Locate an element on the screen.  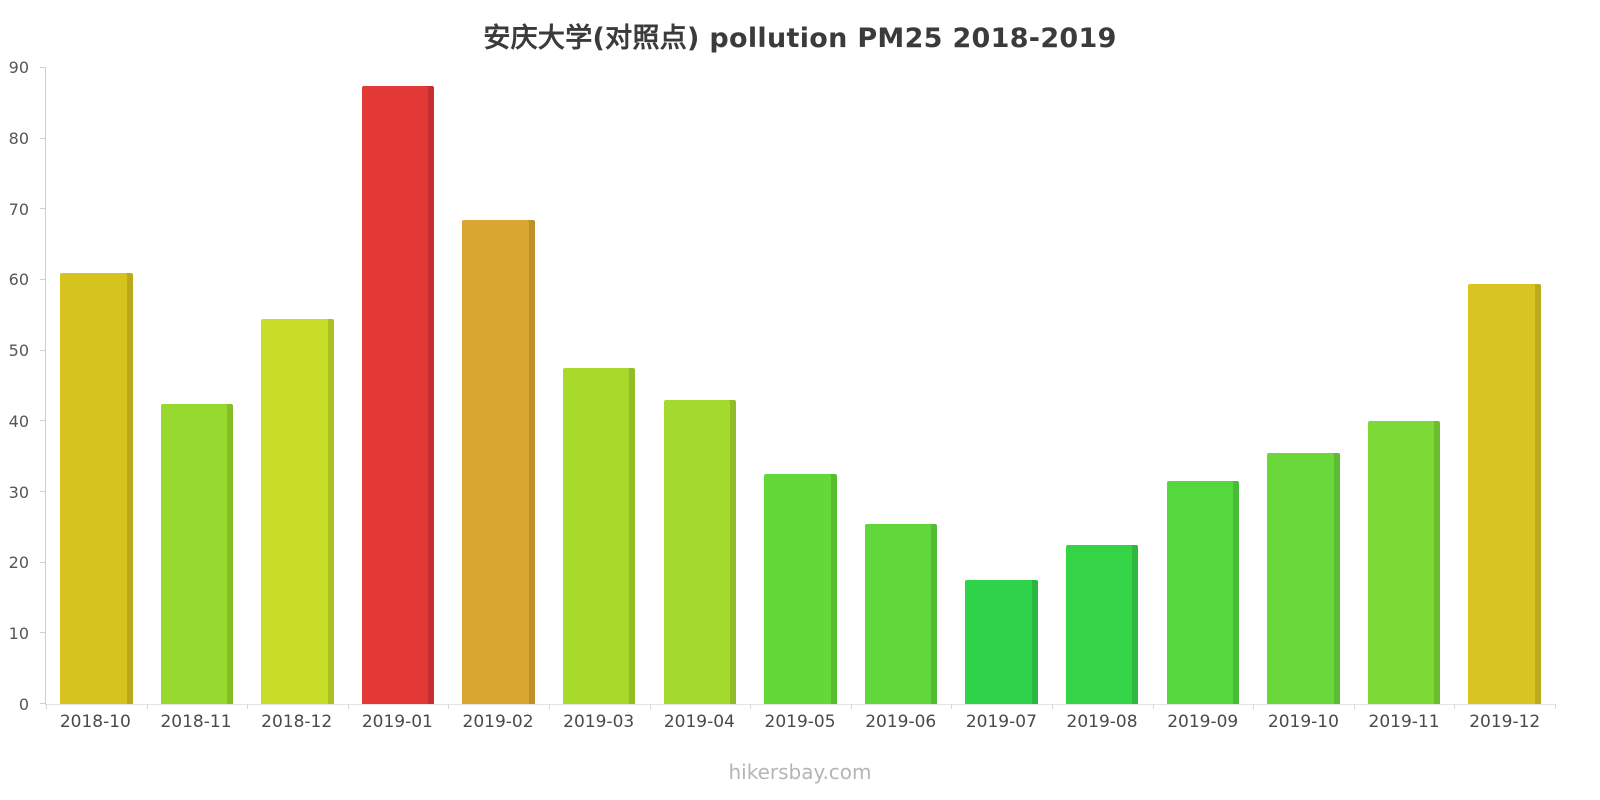
y-tick-label: 90 is located at coordinates (18, 67).